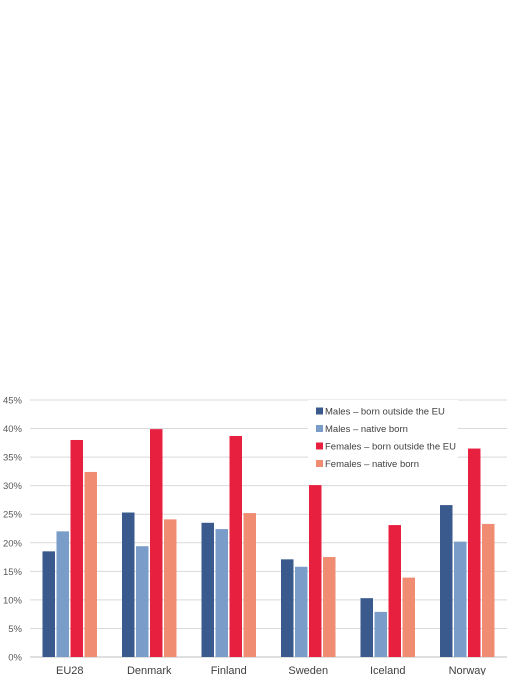  I want to click on x-tick-label: Norway, so click(468, 670).